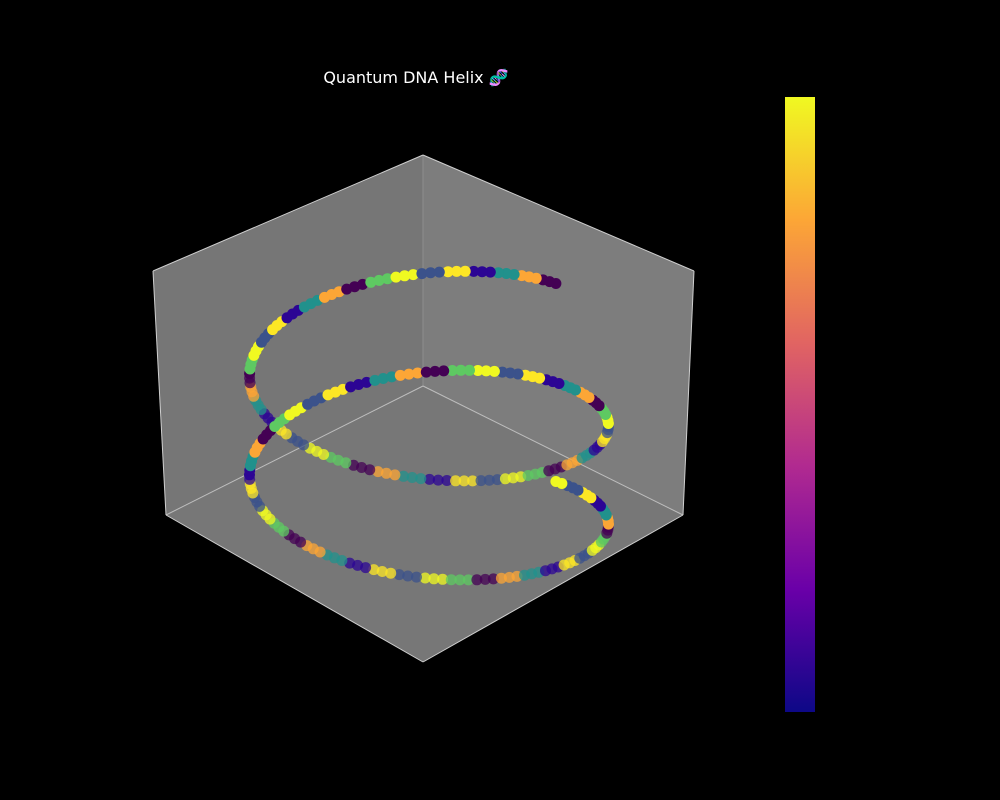 The width and height of the screenshot is (1000, 800). Describe the element at coordinates (288, 335) in the screenshot. I see `back-left-pane` at that location.